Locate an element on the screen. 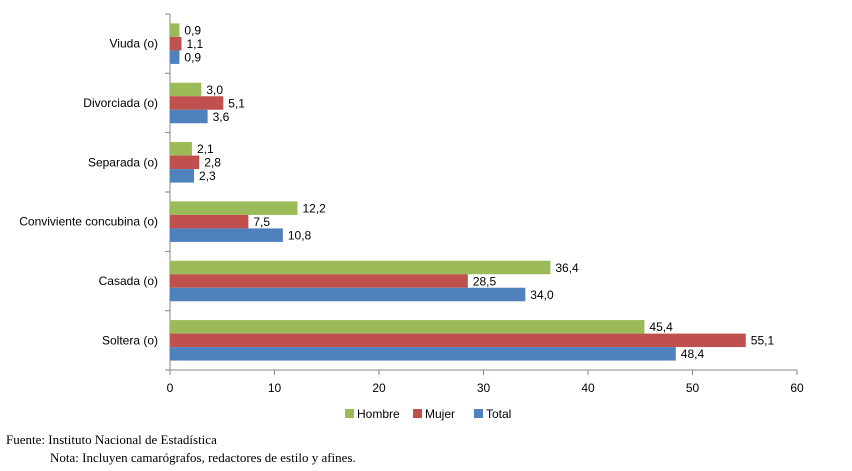  data-label: 2,1 is located at coordinates (205, 149).